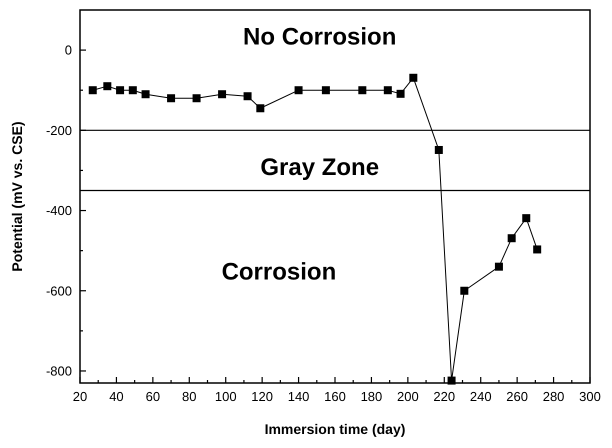 The width and height of the screenshot is (612, 448). I want to click on y-tick-label: 0, so click(68, 50).